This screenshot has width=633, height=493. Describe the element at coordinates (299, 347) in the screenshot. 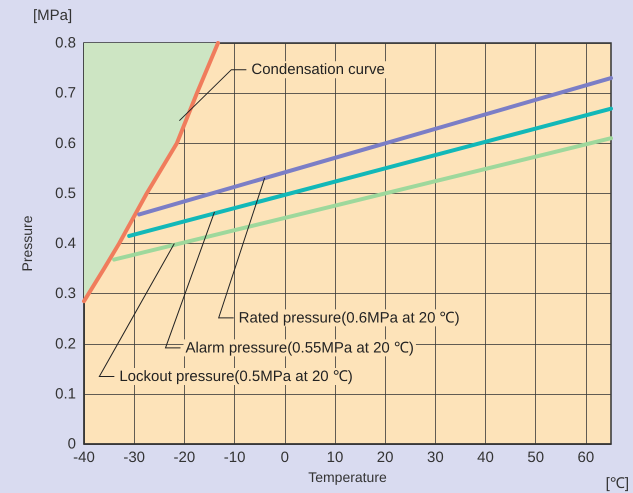

I see `annotation: Alarm pressure(0.55MPa at 20 ℃)` at that location.